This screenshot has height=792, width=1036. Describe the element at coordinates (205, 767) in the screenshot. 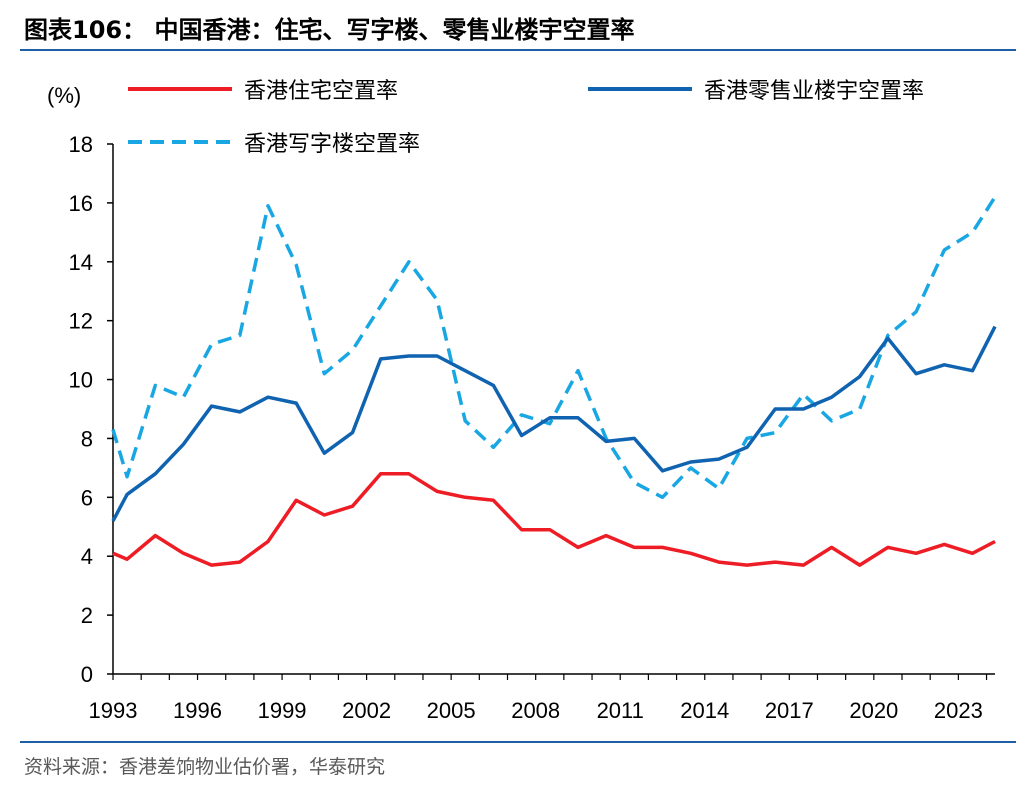

I see `source-note: 资料来源：香港差饷物业估价署，华泰研究` at that location.